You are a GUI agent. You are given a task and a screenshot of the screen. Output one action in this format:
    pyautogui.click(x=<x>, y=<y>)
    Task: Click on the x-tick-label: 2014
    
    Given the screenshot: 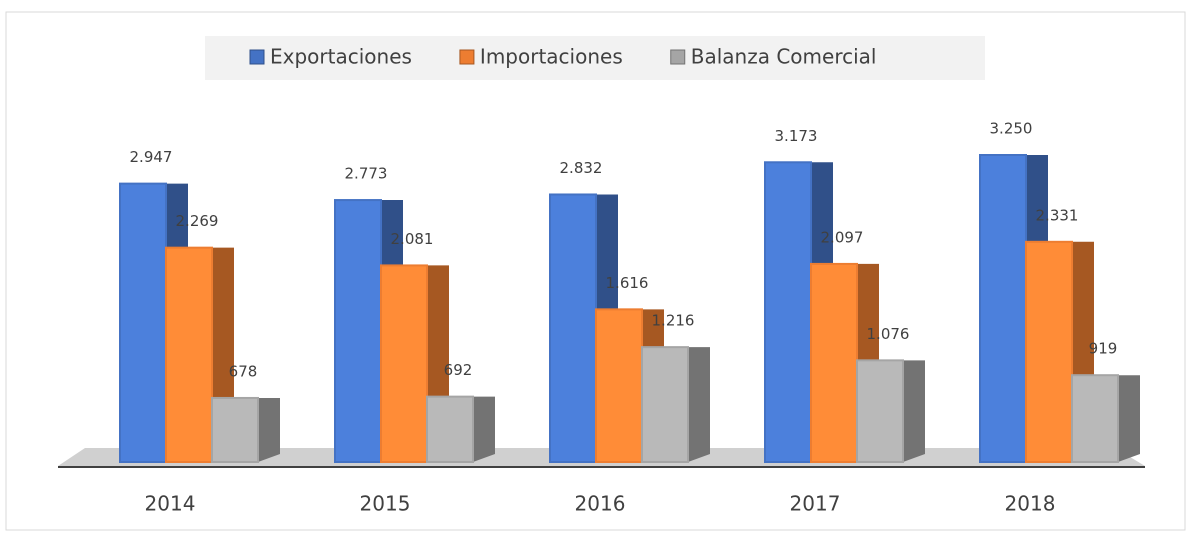 What is the action you would take?
    pyautogui.click(x=170, y=504)
    